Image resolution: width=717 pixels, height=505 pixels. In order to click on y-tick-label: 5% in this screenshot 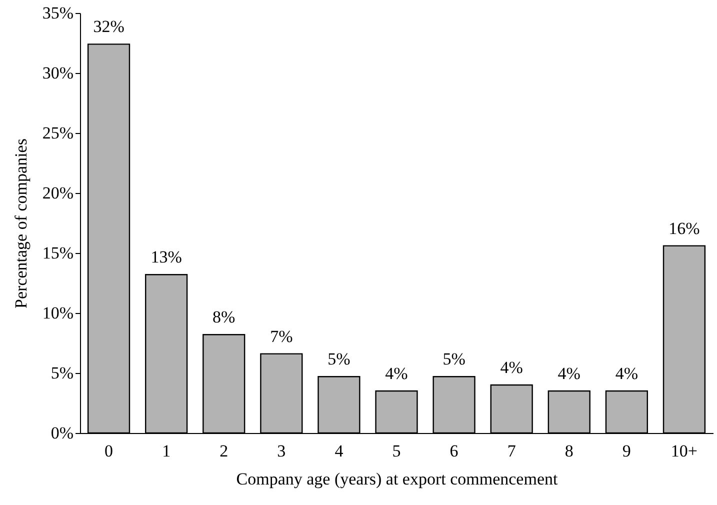, I will do `click(62, 373)`.